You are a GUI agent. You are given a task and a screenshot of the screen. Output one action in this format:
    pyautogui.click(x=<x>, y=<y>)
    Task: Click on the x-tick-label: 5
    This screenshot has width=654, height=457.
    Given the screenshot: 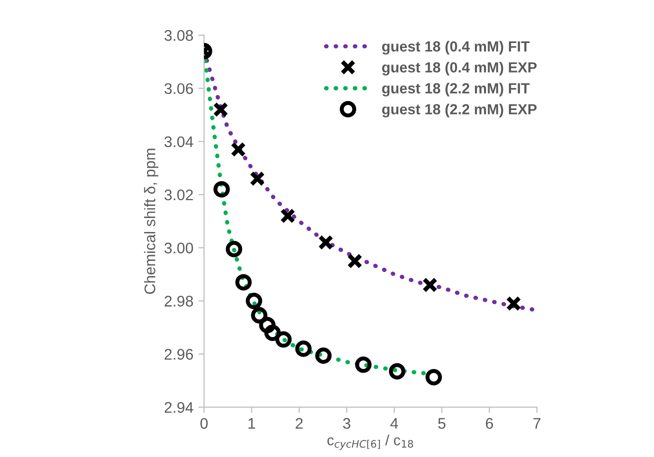 What is the action you would take?
    pyautogui.click(x=442, y=423)
    